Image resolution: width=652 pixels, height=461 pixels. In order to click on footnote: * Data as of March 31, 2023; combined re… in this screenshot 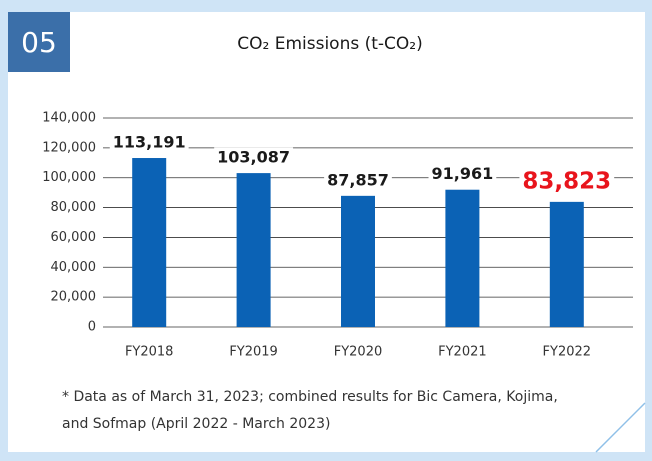, I will do `click(310, 397)`.